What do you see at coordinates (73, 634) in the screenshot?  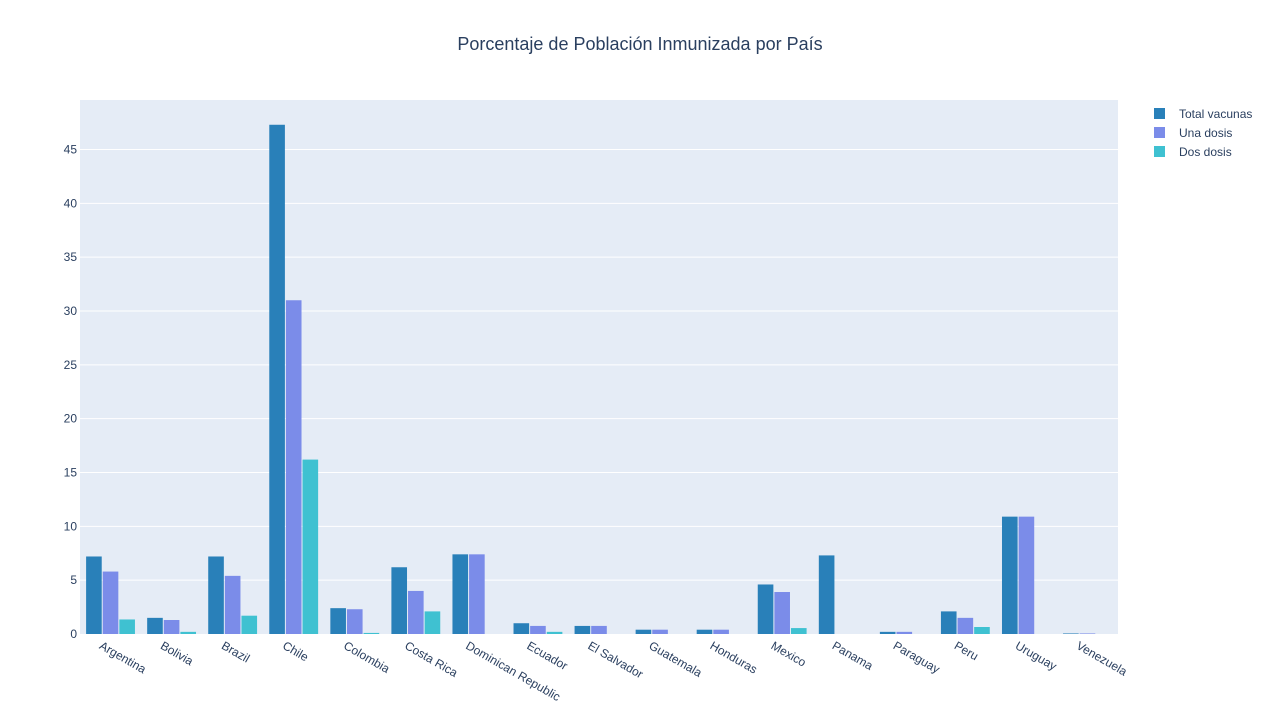 I see `y-tick-label: 0` at bounding box center [73, 634].